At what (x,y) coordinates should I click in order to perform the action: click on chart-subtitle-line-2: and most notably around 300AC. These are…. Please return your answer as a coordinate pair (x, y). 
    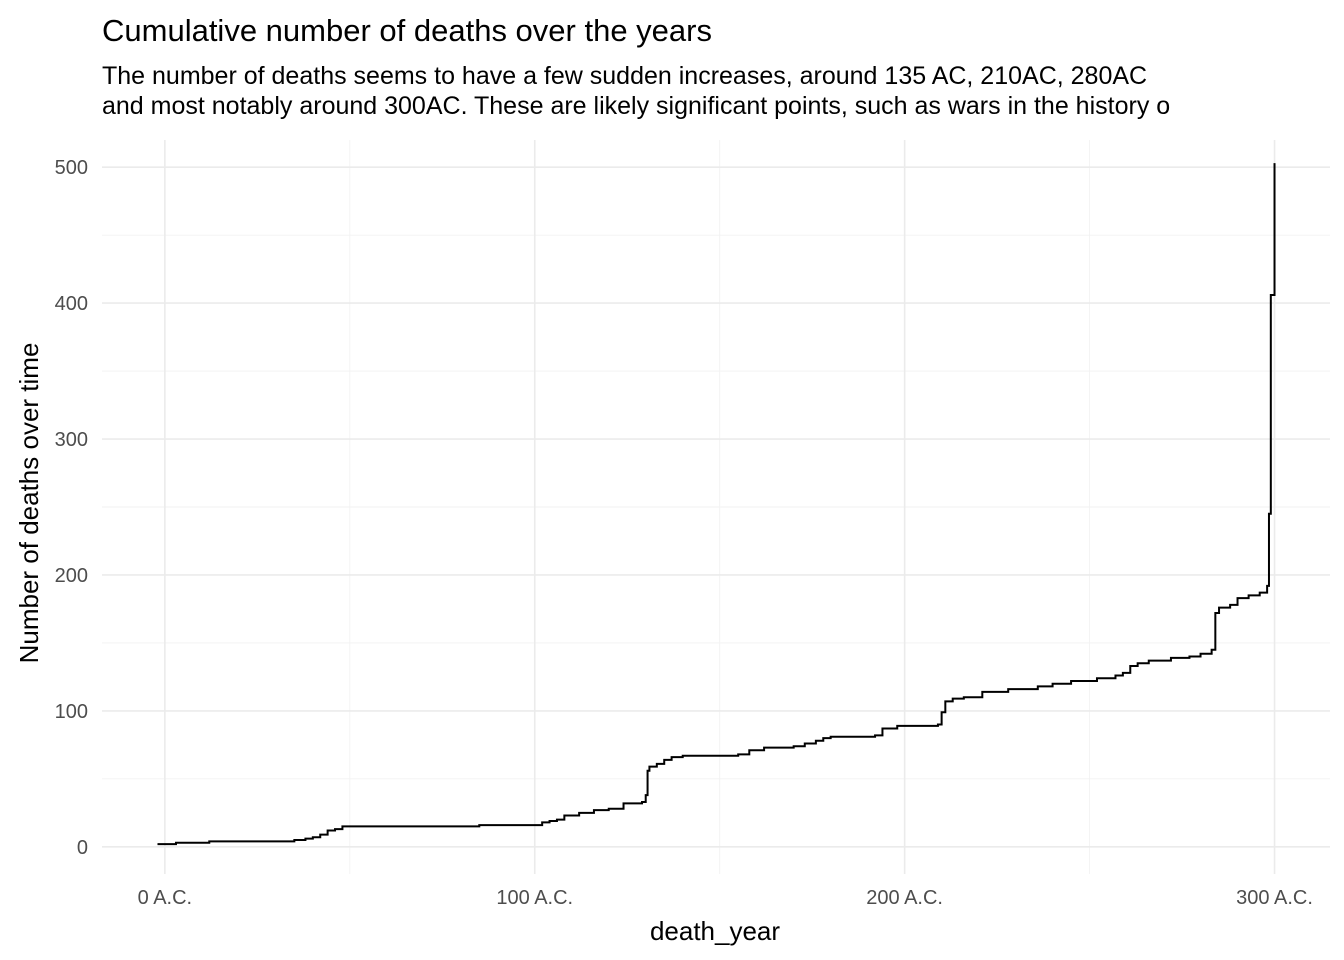
    Looking at the image, I should click on (636, 106).